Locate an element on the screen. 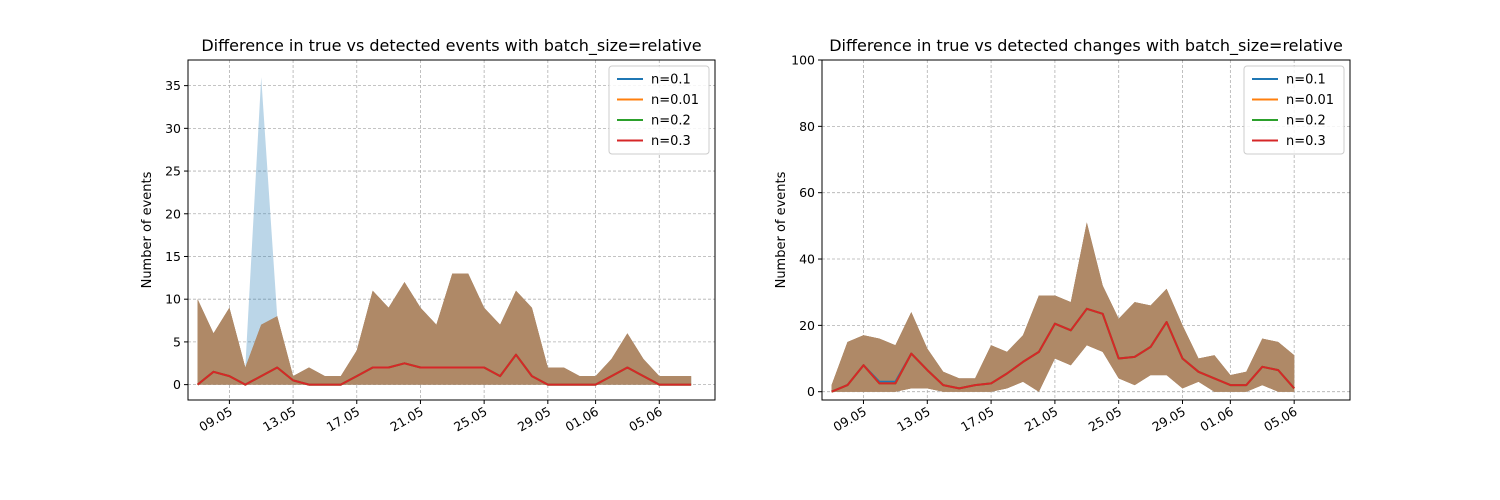 The height and width of the screenshot is (500, 1500). y-tick-label: 15 is located at coordinates (173, 256).